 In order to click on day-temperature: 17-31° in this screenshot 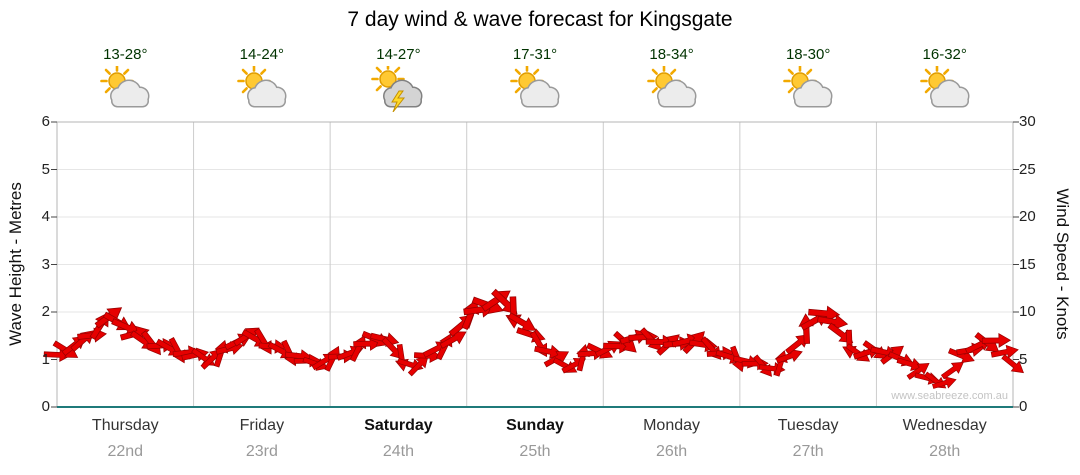, I will do `click(535, 54)`.